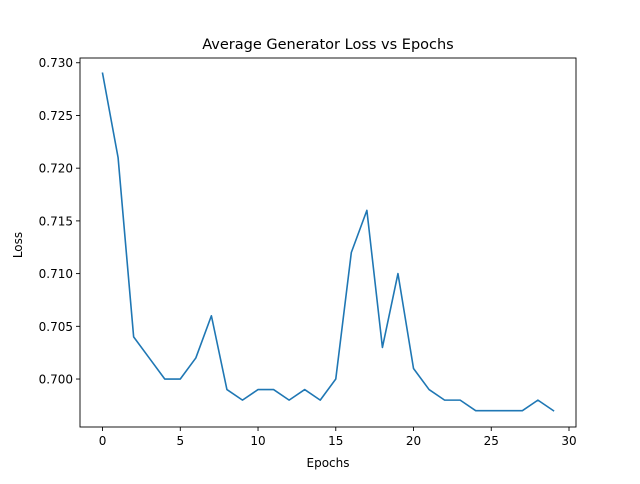 Image resolution: width=640 pixels, height=484 pixels. What do you see at coordinates (18, 245) in the screenshot?
I see `y-axis-label: Loss` at bounding box center [18, 245].